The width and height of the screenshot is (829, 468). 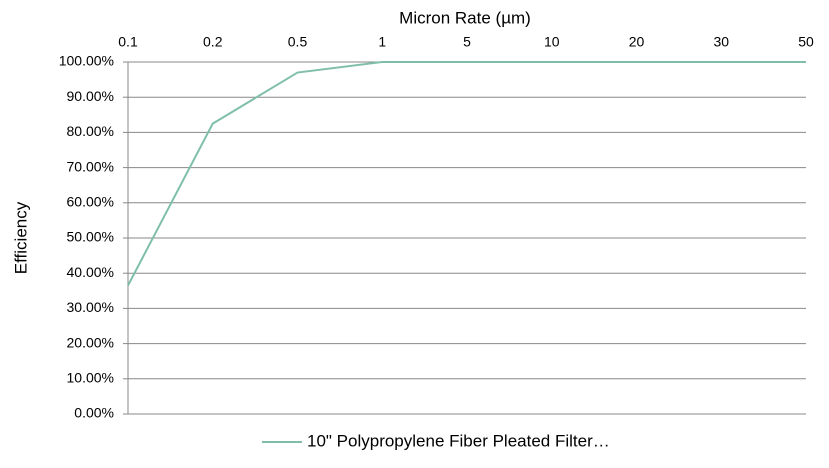 I want to click on x-tick-label: 30, so click(x=721, y=42).